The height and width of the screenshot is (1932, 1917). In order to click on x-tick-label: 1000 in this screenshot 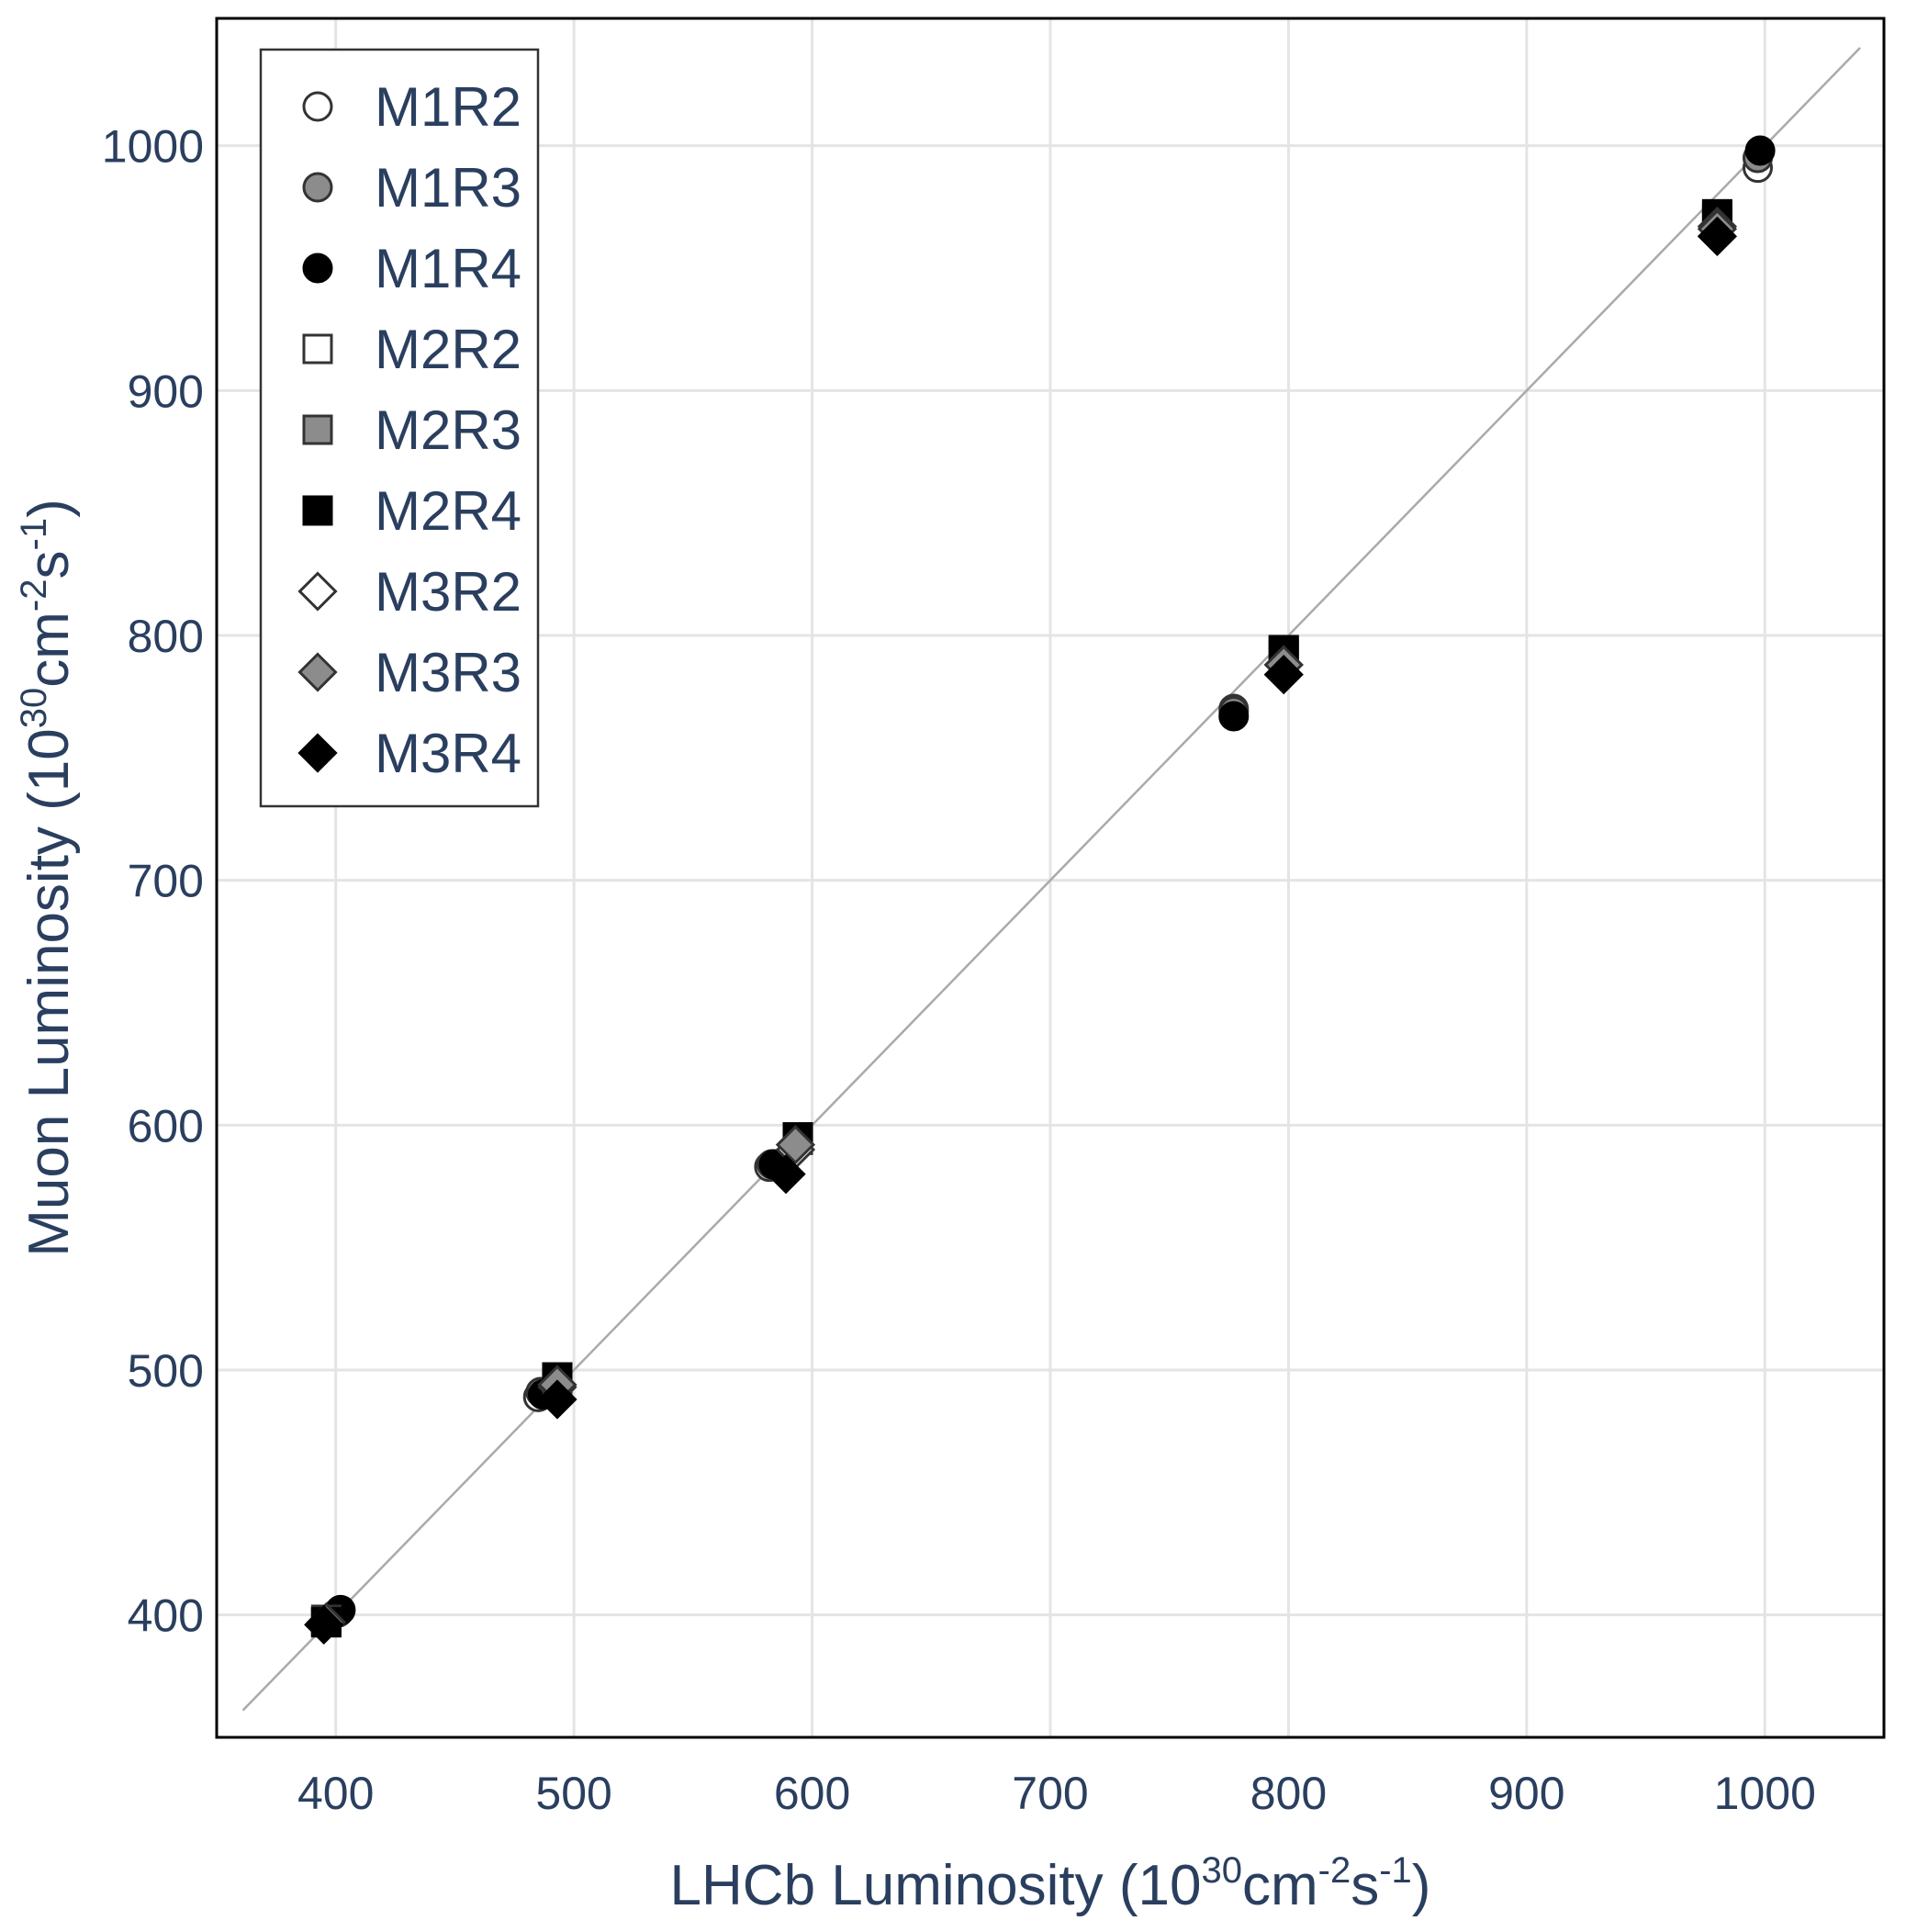, I will do `click(1765, 1793)`.